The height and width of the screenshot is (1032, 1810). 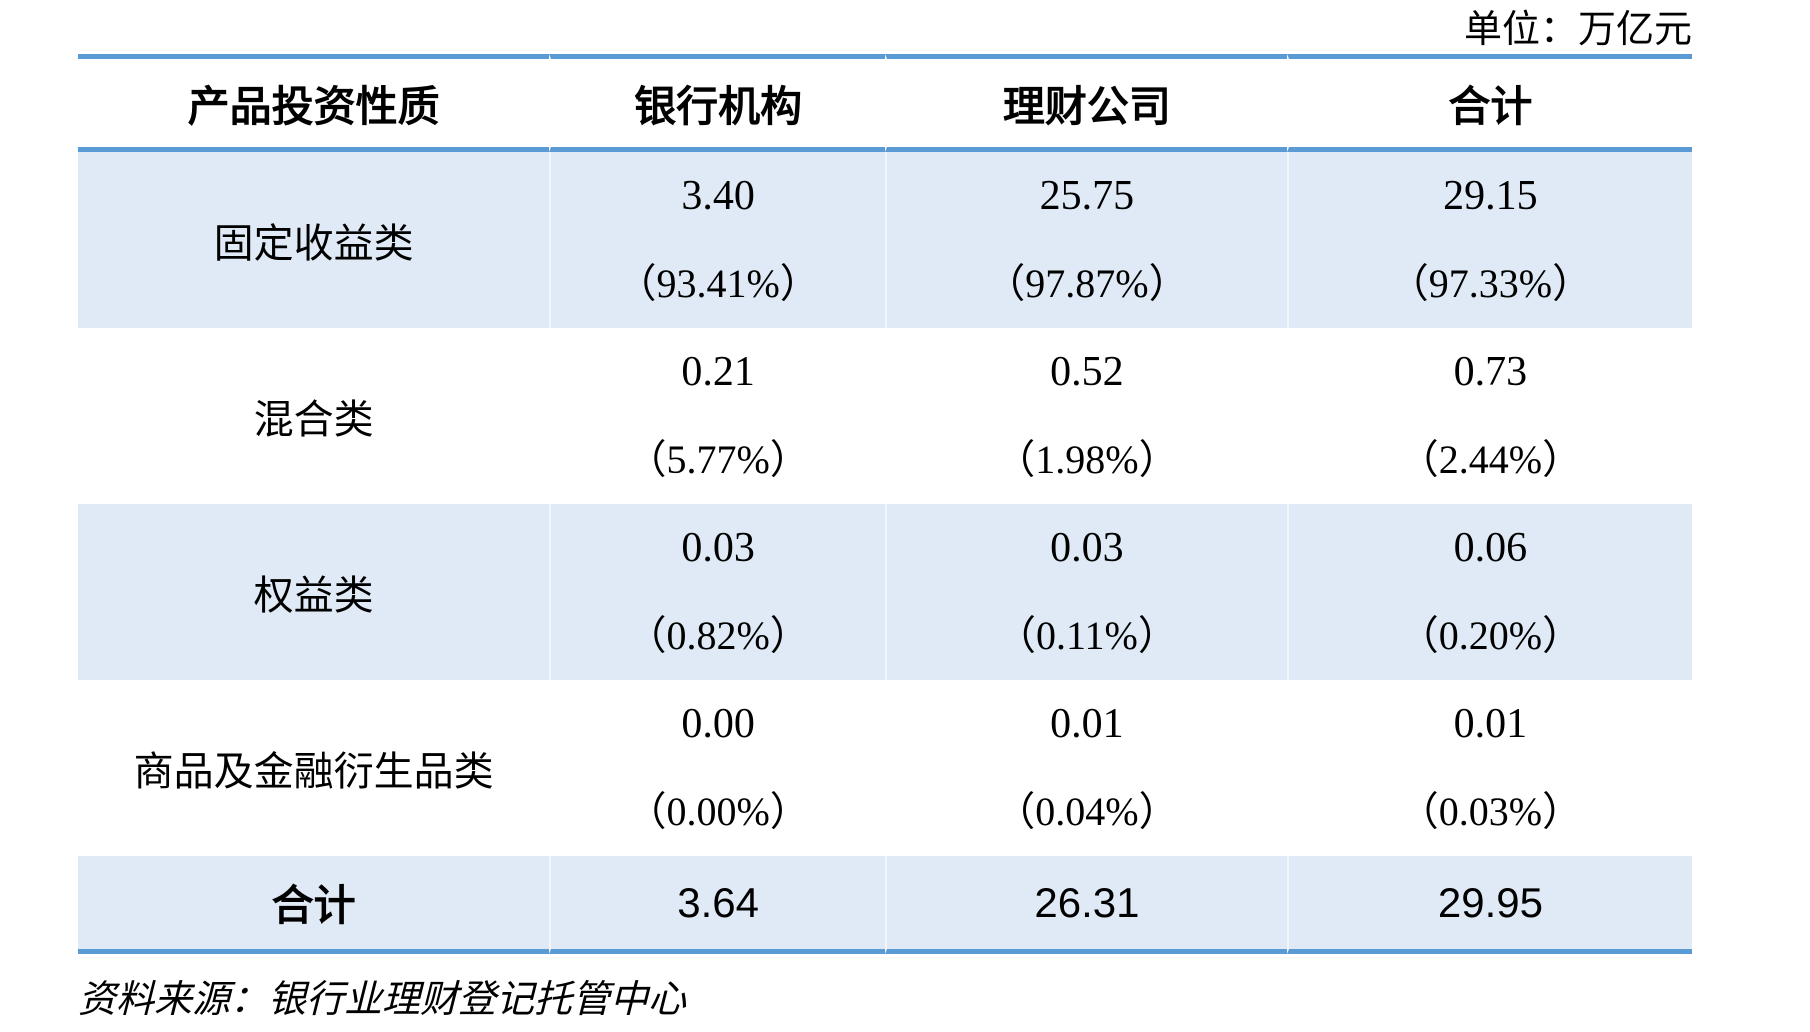 What do you see at coordinates (314, 905) in the screenshot?
I see `total-row-label: 合计` at bounding box center [314, 905].